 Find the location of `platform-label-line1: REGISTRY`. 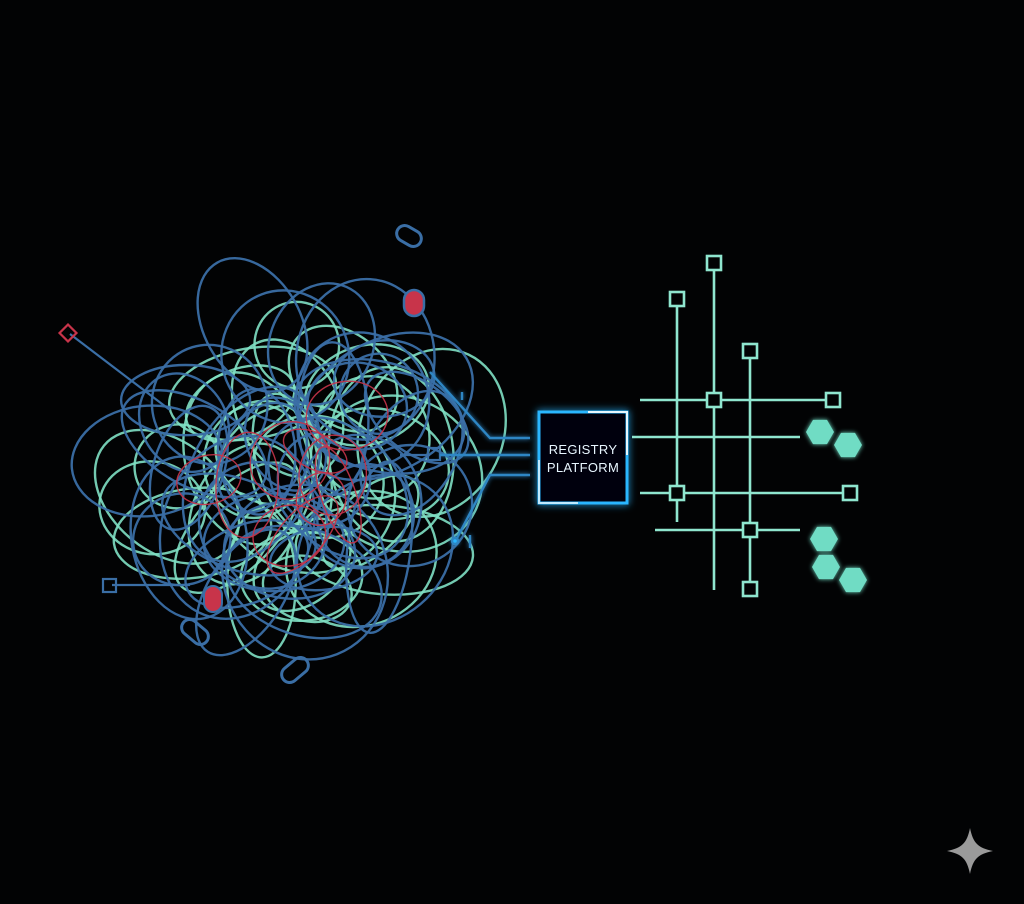

platform-label-line1: REGISTRY is located at coordinates (583, 449).